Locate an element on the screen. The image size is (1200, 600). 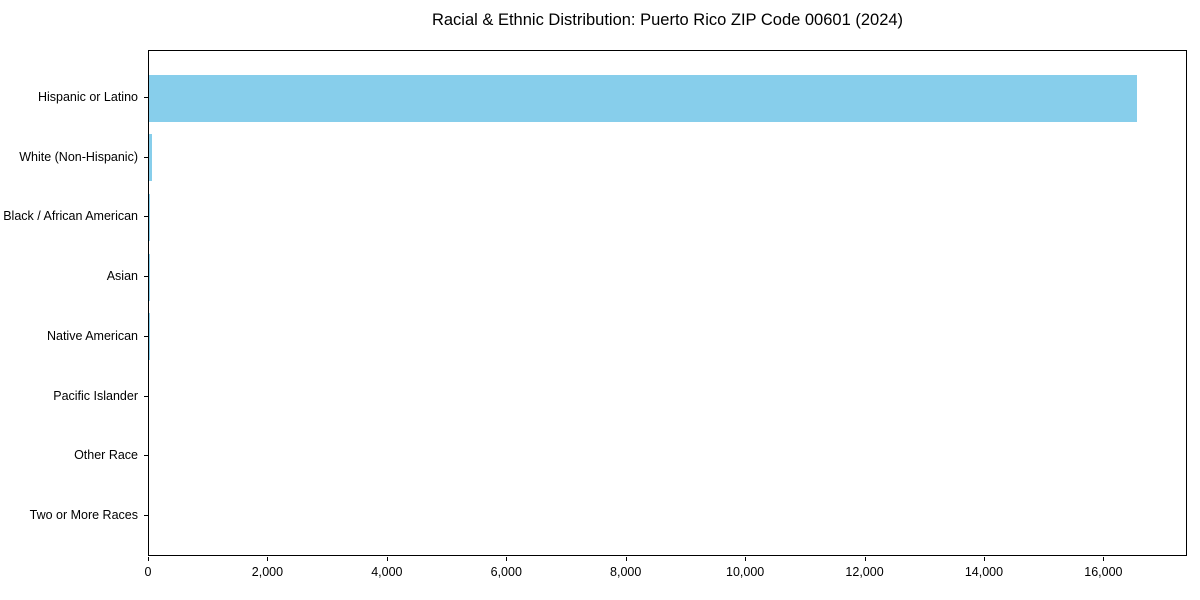
x-tick-label-14-000: 14,000 is located at coordinates (984, 572).